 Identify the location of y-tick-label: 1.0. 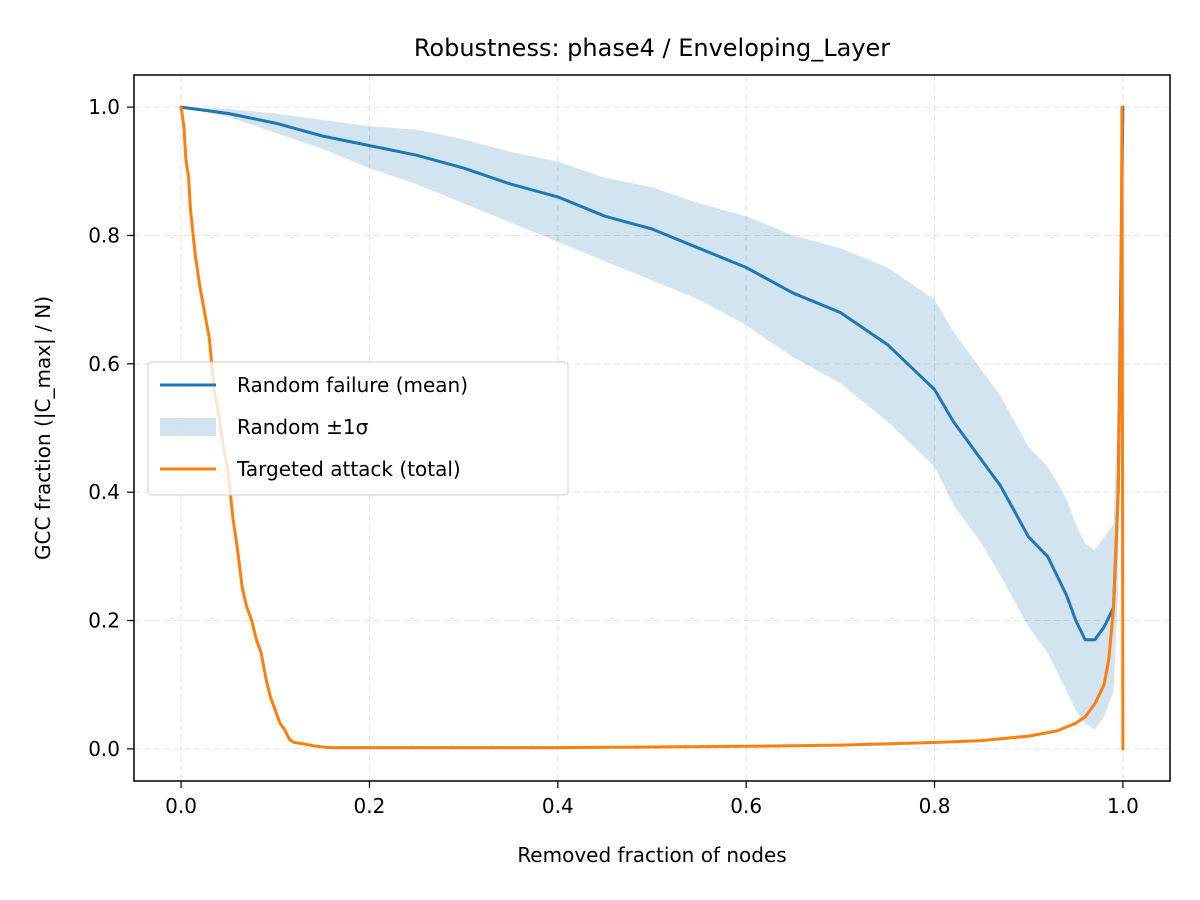
(104, 107).